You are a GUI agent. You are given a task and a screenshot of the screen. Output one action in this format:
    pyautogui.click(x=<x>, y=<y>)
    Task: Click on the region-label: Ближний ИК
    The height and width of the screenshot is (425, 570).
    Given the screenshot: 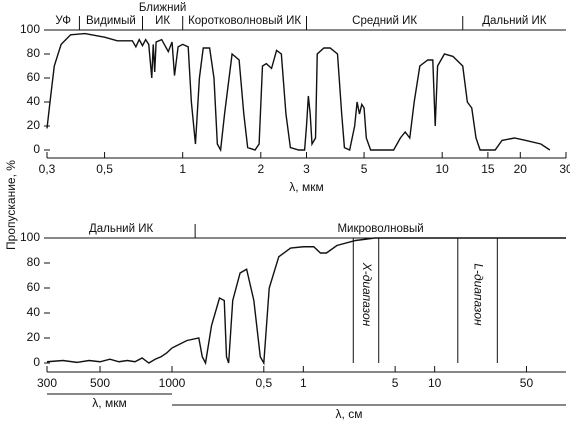 What is the action you would take?
    pyautogui.click(x=162, y=14)
    